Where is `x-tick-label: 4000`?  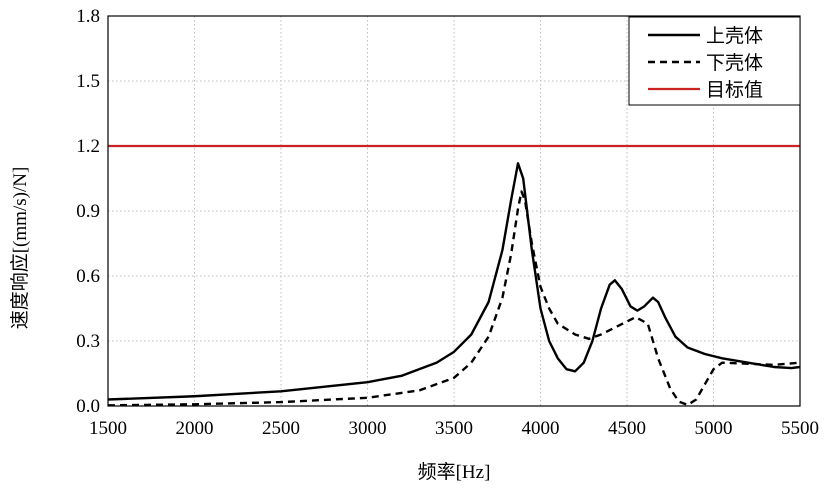
x-tick-label: 4000 is located at coordinates (541, 428).